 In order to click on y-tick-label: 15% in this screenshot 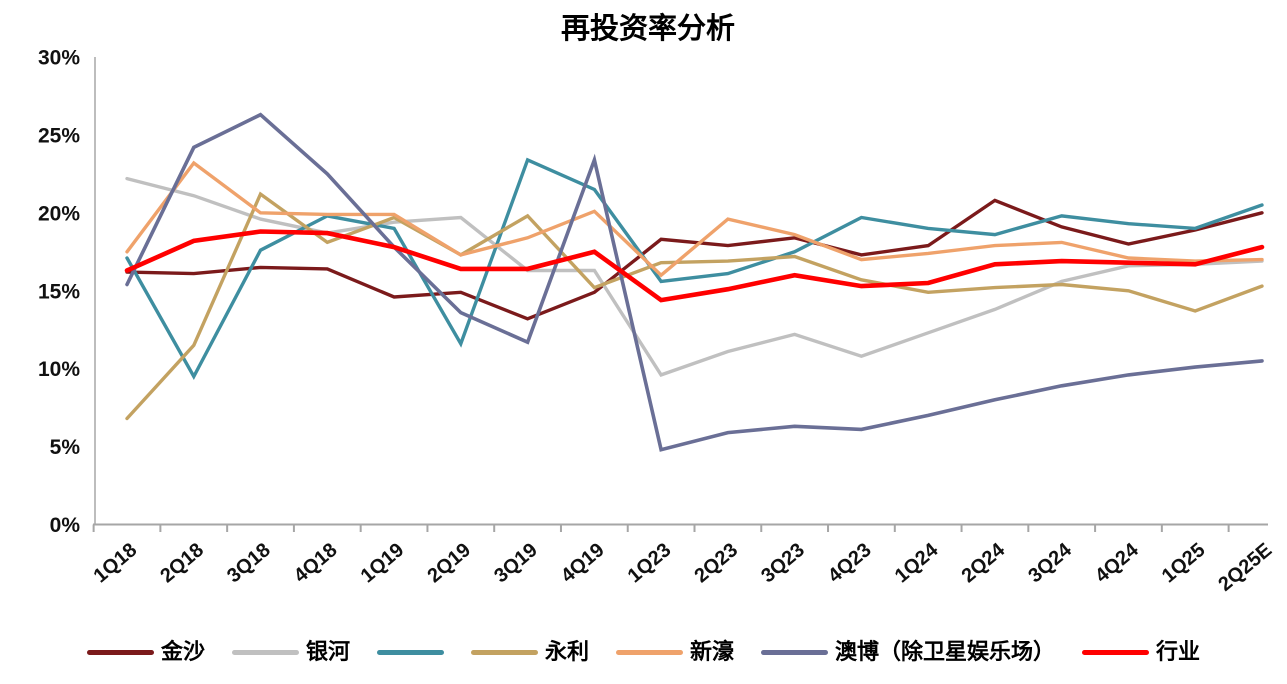, I will do `click(59, 291)`.